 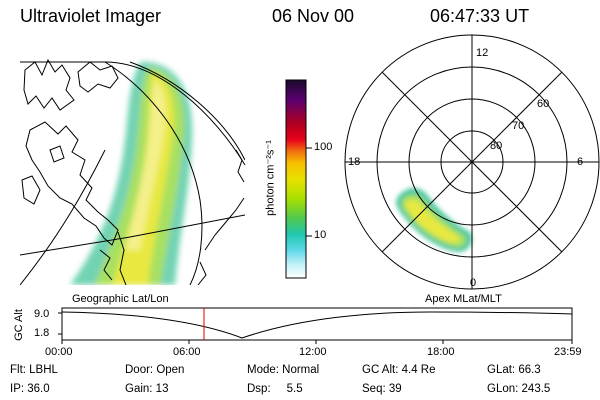 What do you see at coordinates (518, 126) in the screenshot?
I see `polar-ring-label-70: 70` at bounding box center [518, 126].